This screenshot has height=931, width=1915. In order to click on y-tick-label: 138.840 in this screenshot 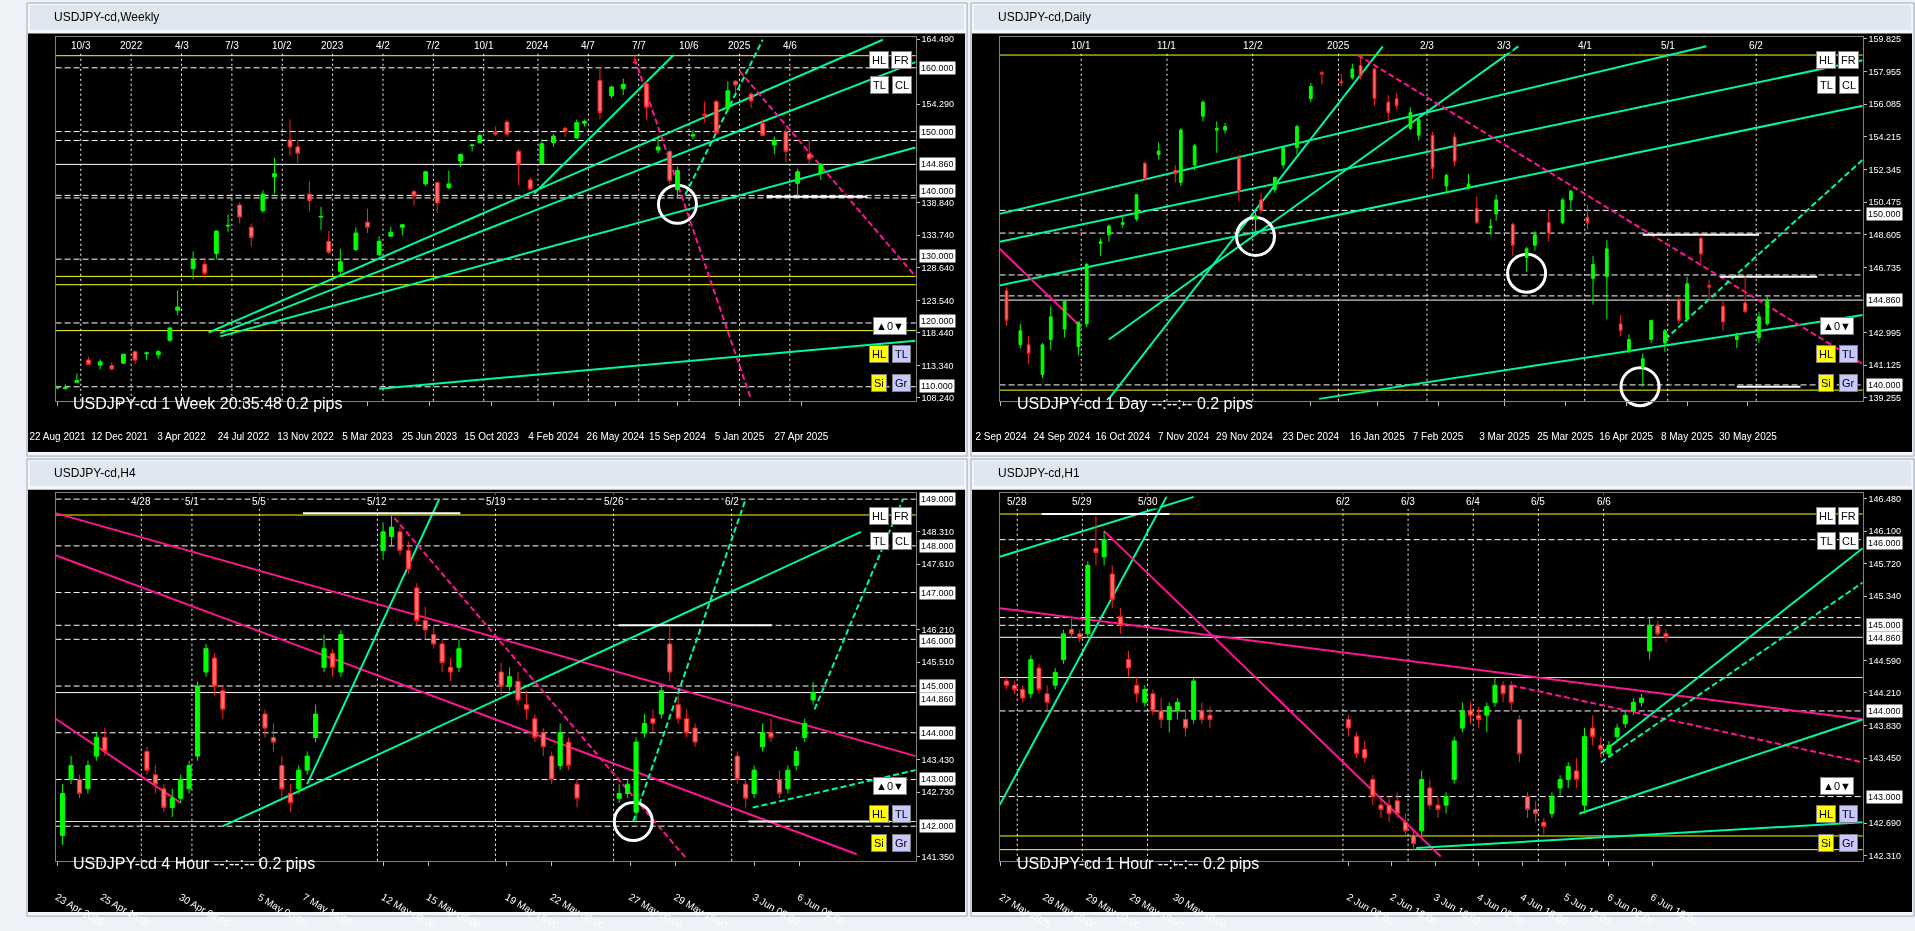, I will do `click(938, 202)`.